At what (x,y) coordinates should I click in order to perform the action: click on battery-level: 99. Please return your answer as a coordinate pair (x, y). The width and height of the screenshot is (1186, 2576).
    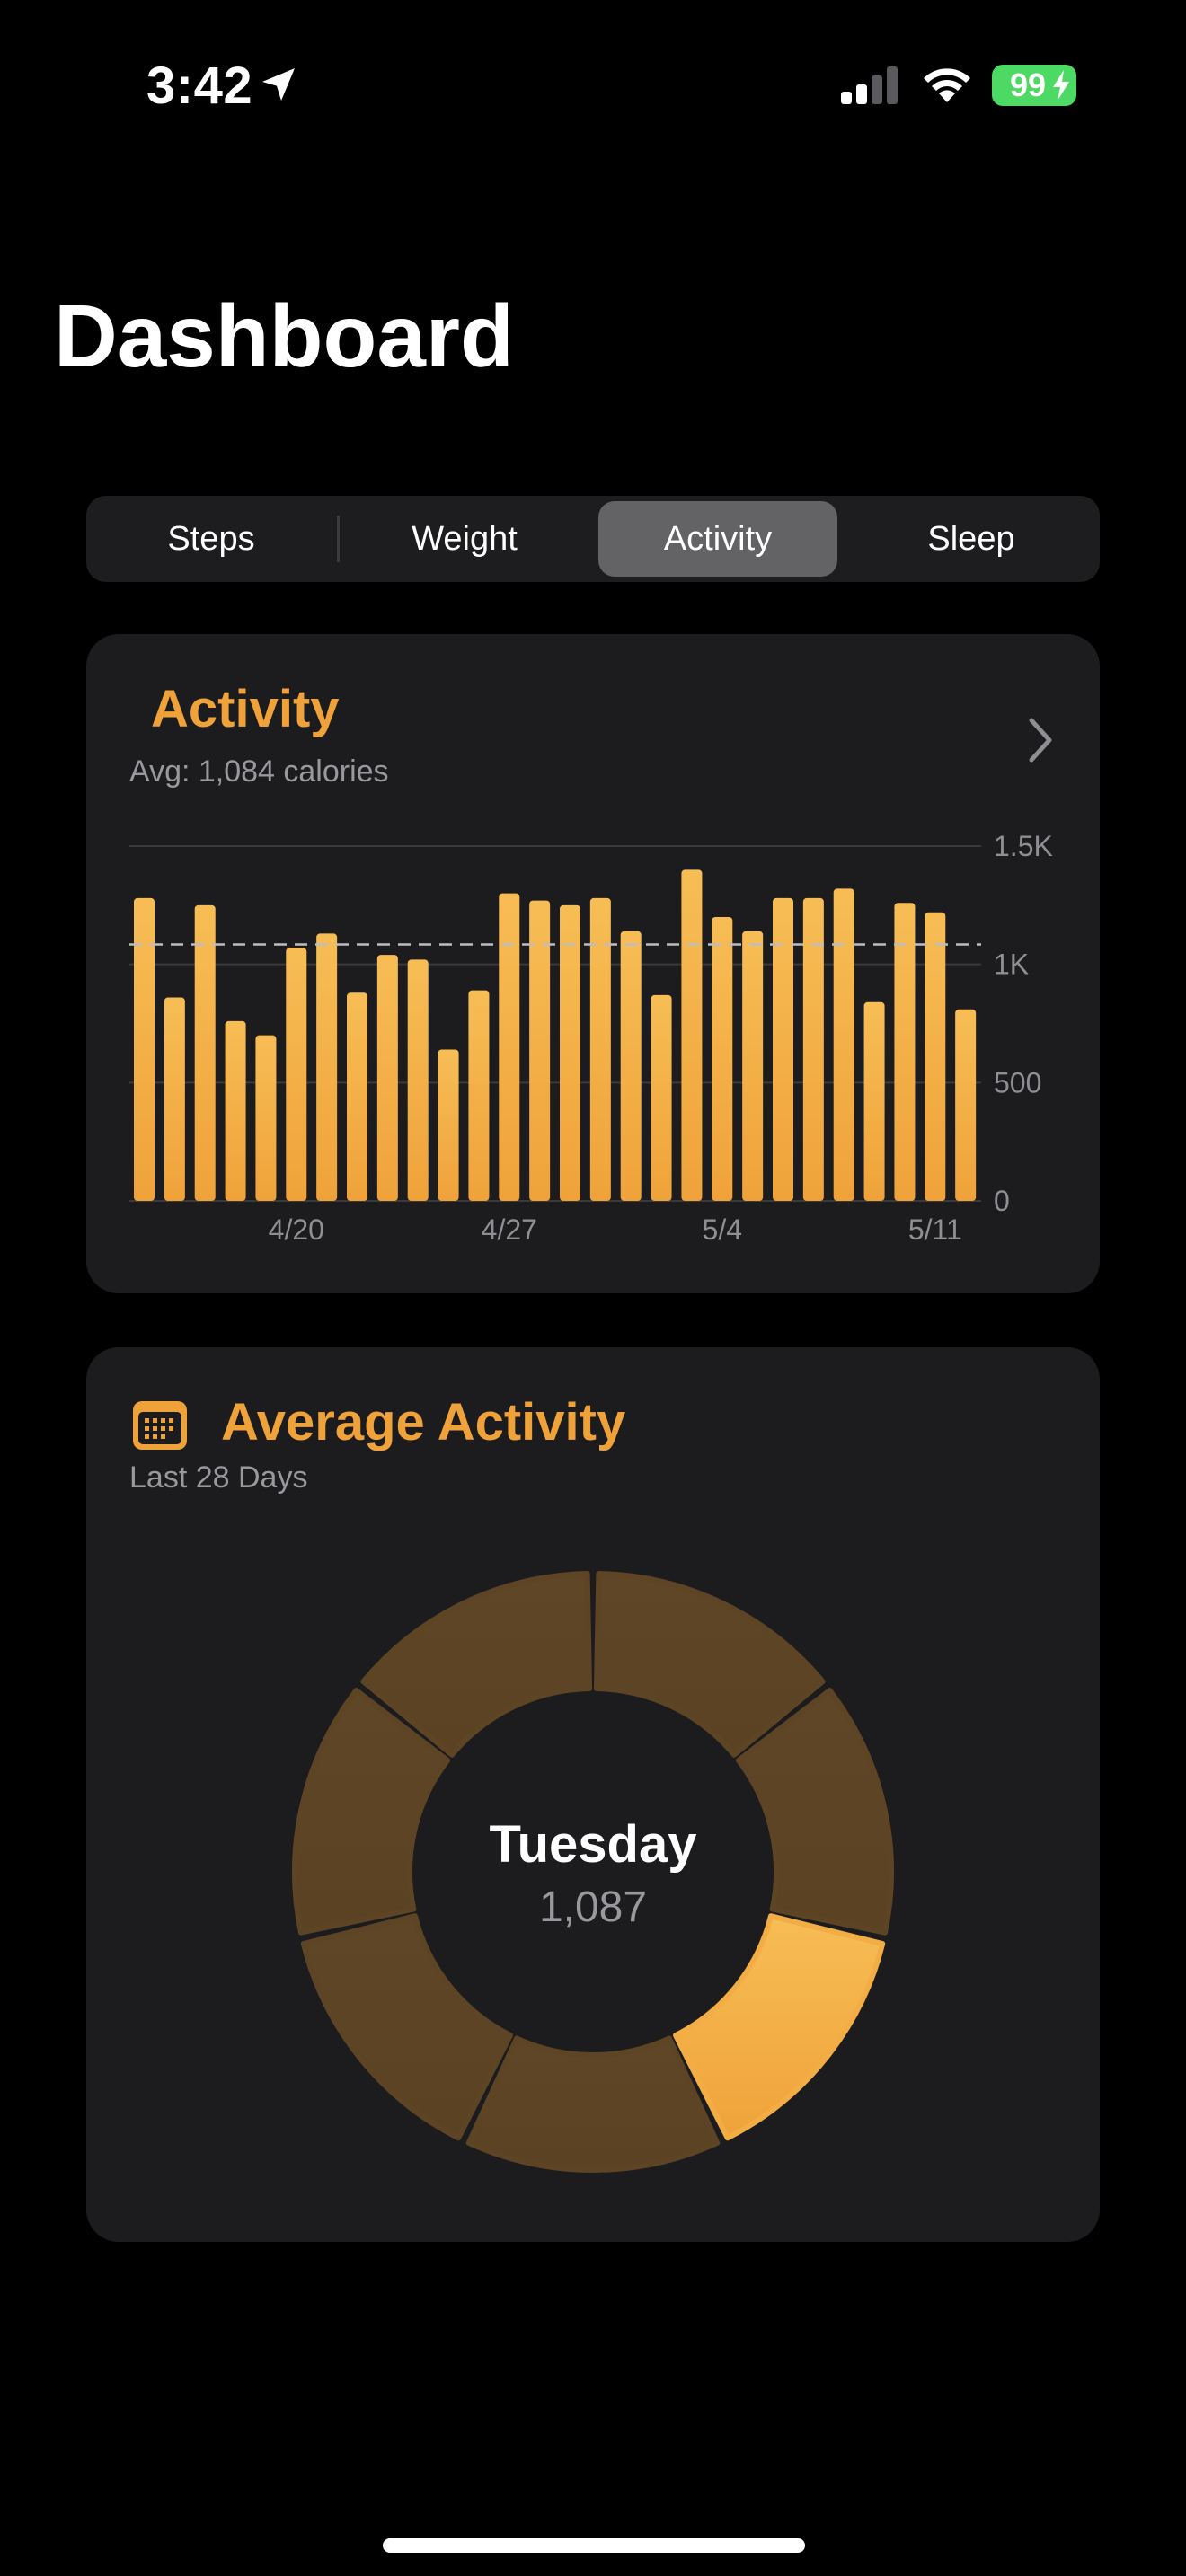
    Looking at the image, I should click on (1028, 84).